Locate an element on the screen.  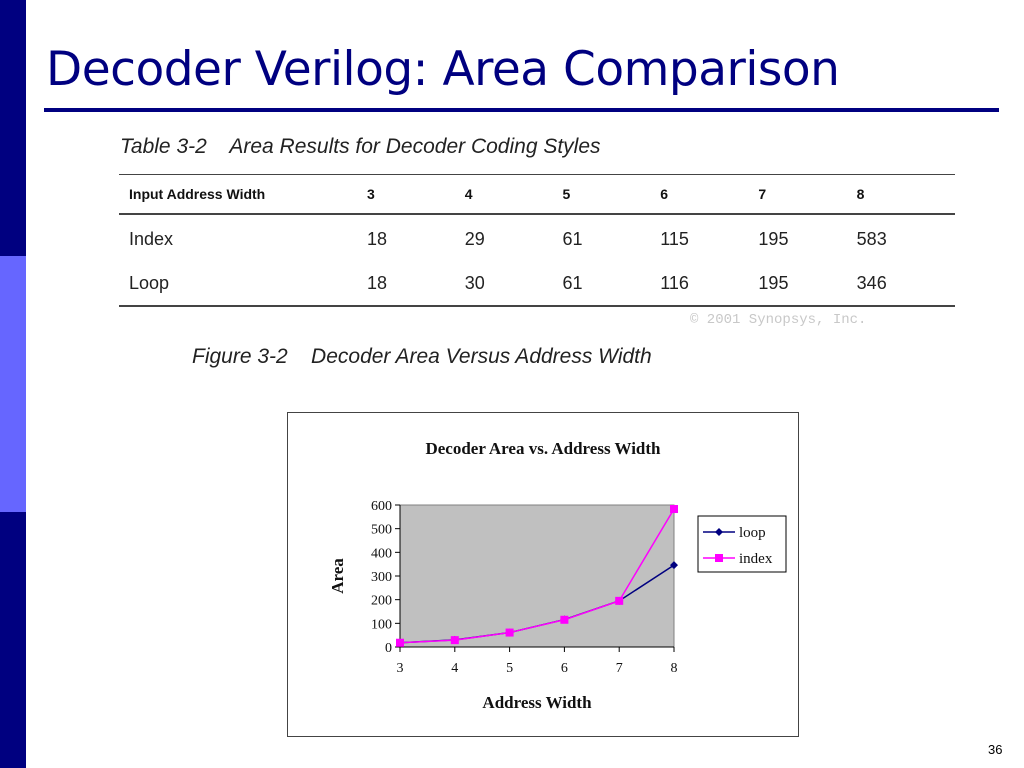
table-header-cell: 7 is located at coordinates (762, 194).